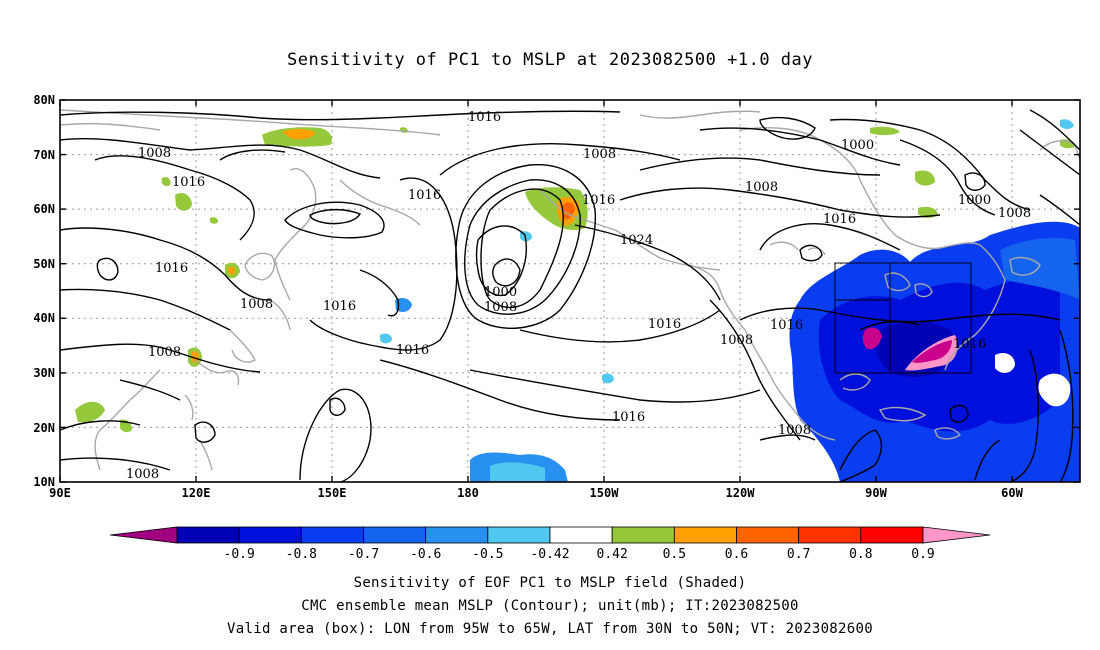 This screenshot has width=1100, height=650. What do you see at coordinates (956, 535) in the screenshot?
I see `colorbar-max-triangle` at bounding box center [956, 535].